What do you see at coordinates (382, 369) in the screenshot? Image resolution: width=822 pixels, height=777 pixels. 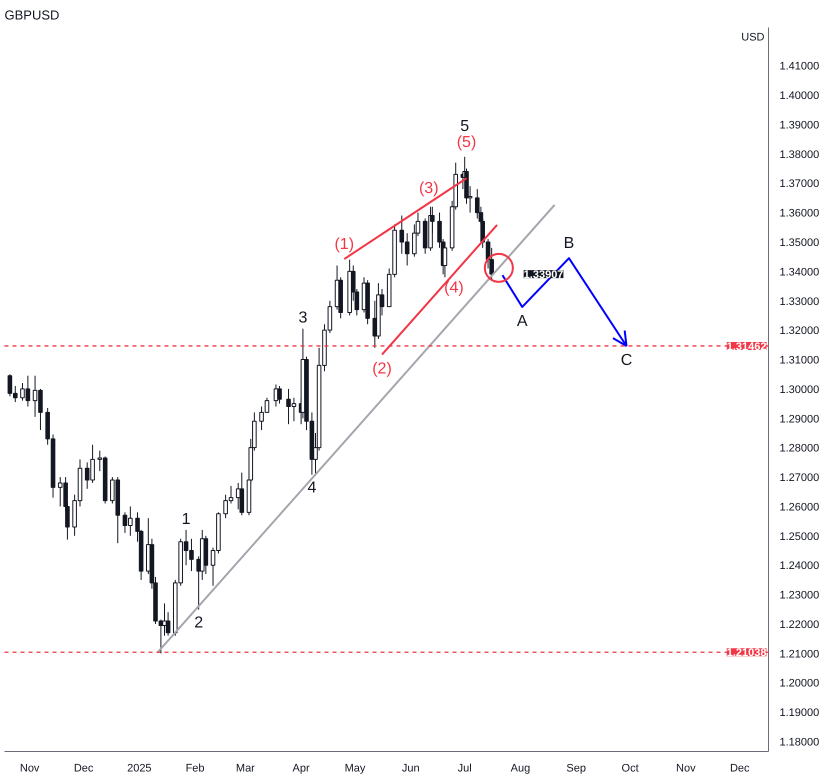 I see `annotation: (2)` at bounding box center [382, 369].